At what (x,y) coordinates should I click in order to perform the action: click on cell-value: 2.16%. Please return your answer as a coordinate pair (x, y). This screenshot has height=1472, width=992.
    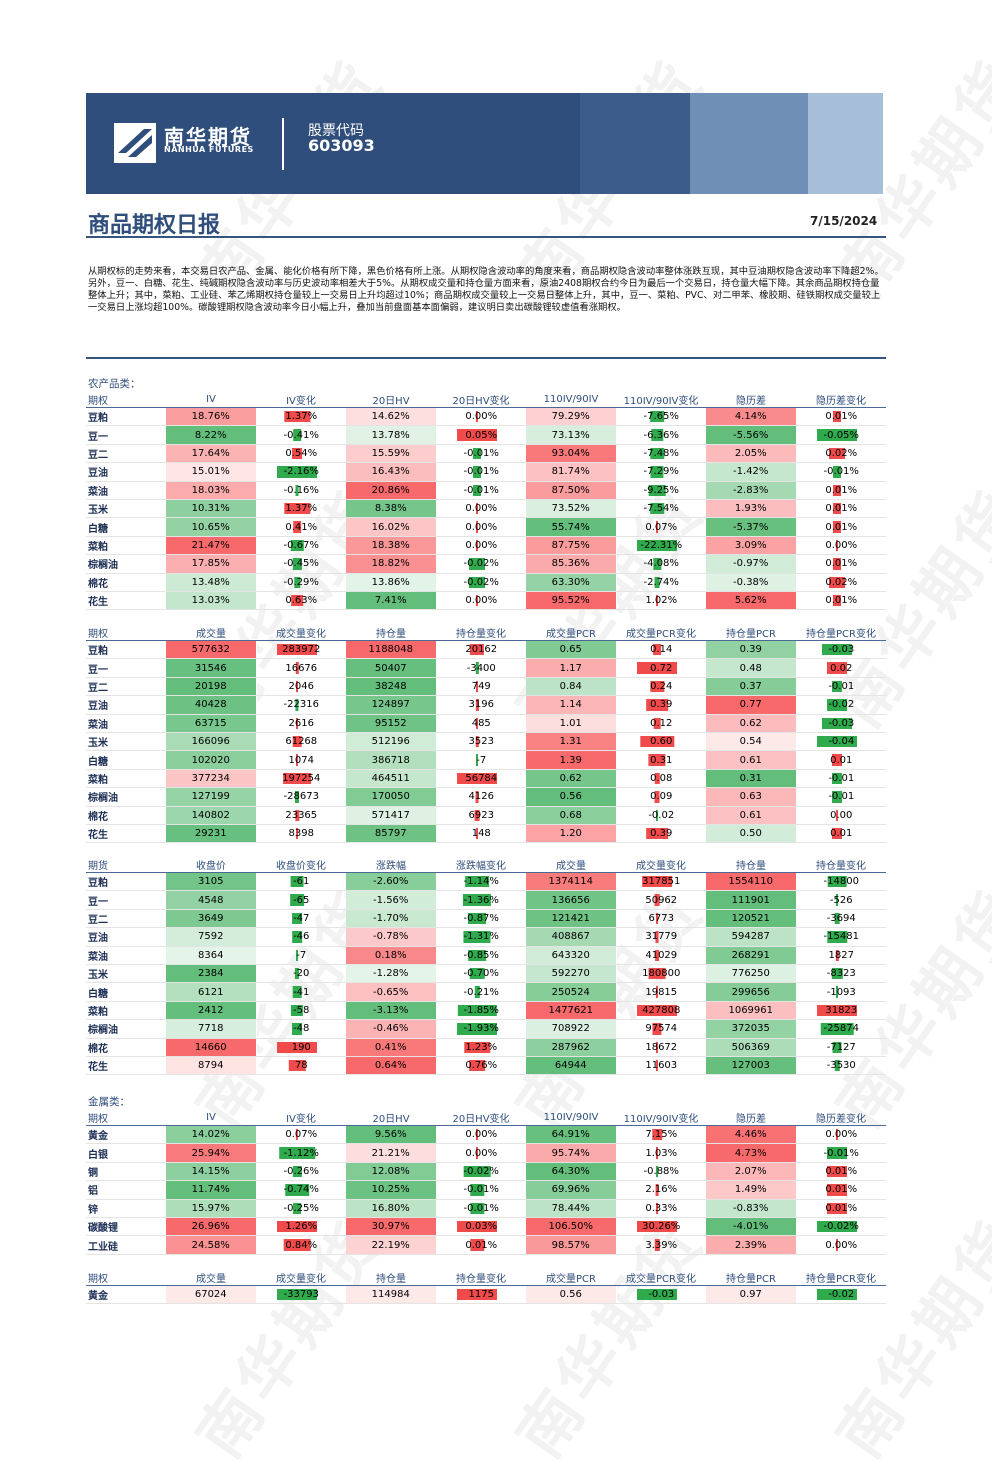
    Looking at the image, I should click on (661, 1190).